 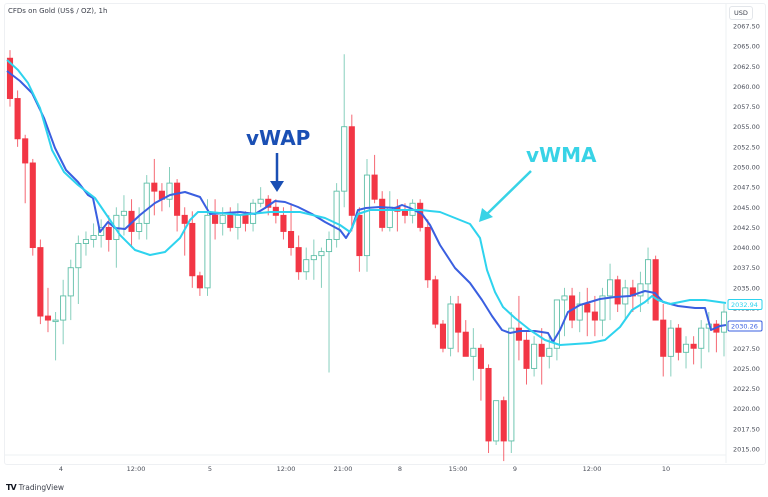 I want to click on price-tick: 2025.00, so click(x=746, y=369).